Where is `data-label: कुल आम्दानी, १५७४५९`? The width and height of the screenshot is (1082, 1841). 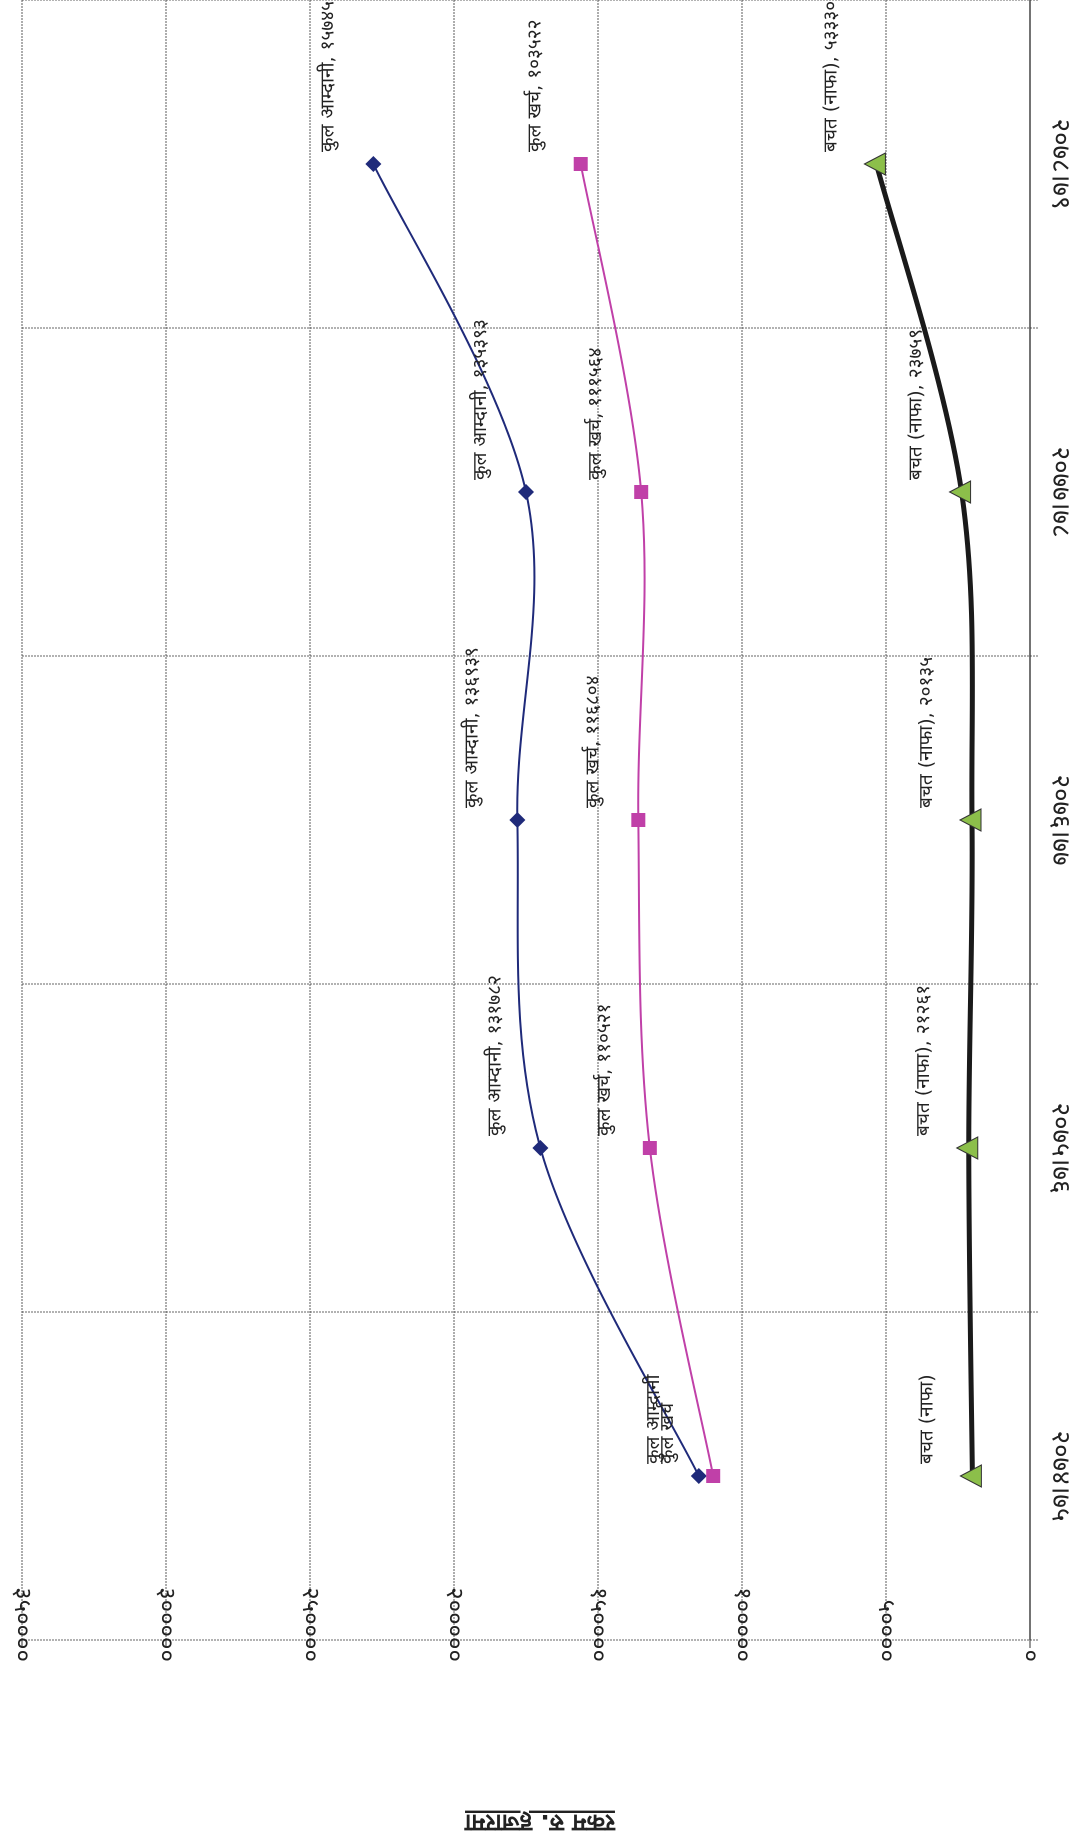
data-label: कुल आम्दानी, १५७४५९ is located at coordinates (327, 76).